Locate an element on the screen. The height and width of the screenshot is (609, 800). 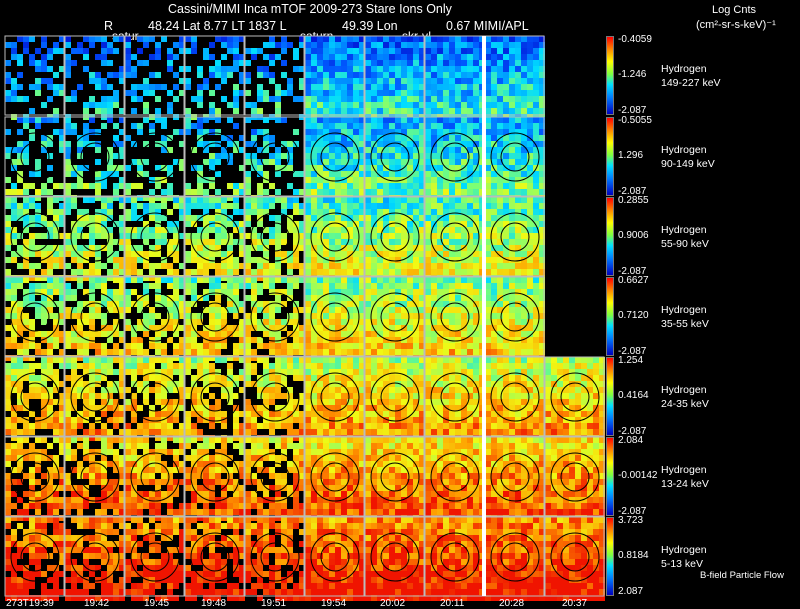
data-gap-line is located at coordinates (484, 316).